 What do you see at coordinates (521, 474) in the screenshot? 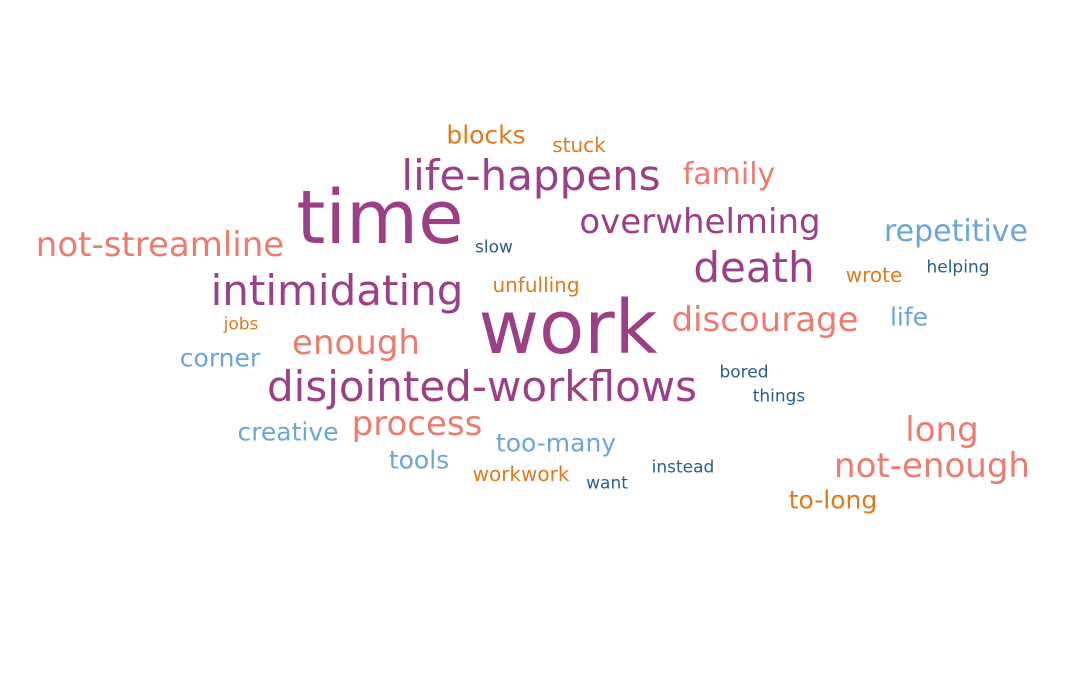
I see `word-workwork: workwork` at bounding box center [521, 474].